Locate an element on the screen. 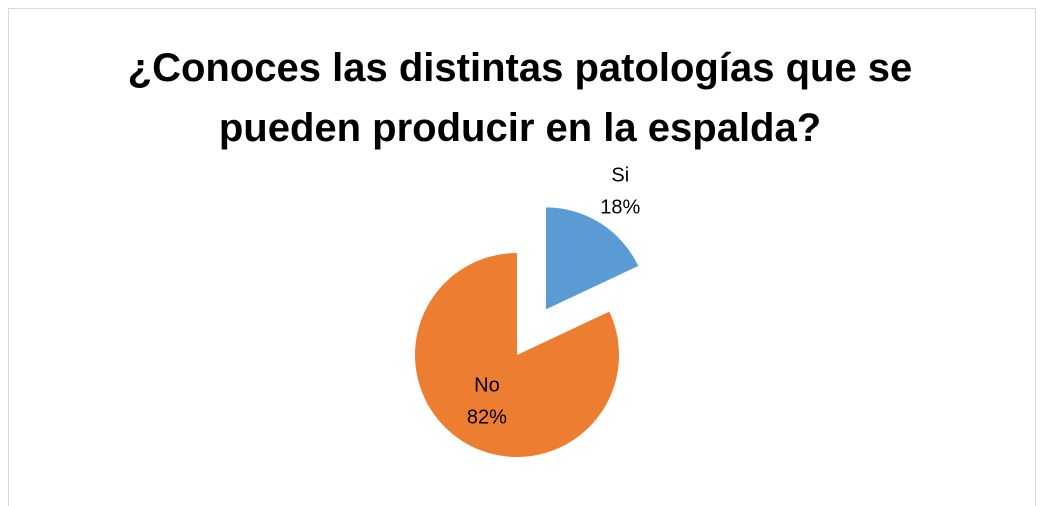 Image resolution: width=1042 pixels, height=506 pixels. slice-value-label: 18% is located at coordinates (620, 208).